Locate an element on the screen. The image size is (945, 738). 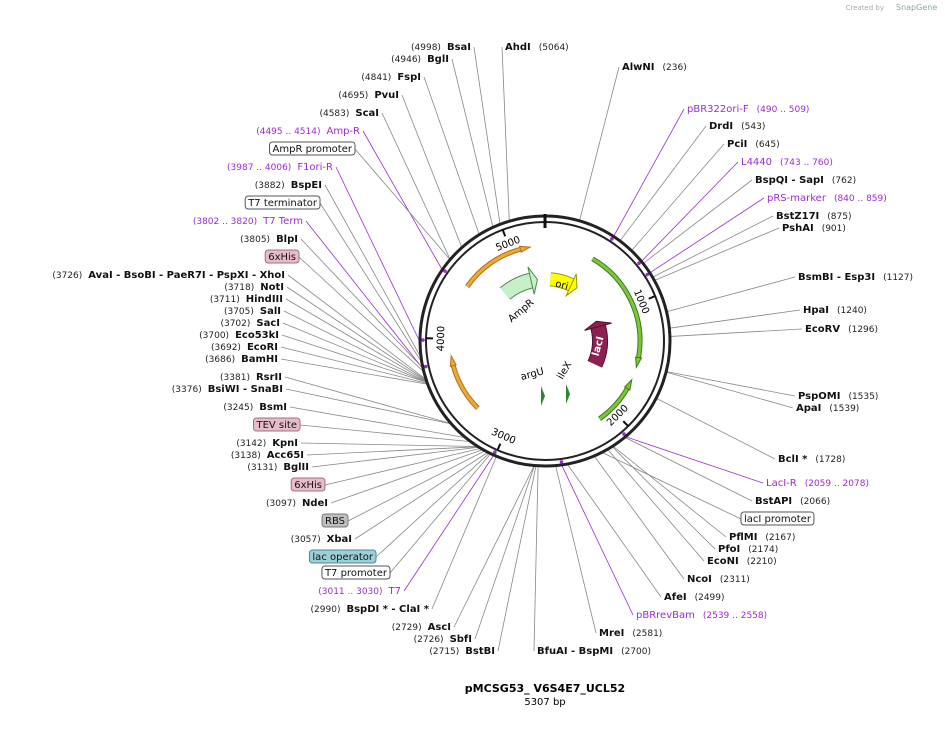
label-position: (4495 .. 4514) is located at coordinates (288, 132).